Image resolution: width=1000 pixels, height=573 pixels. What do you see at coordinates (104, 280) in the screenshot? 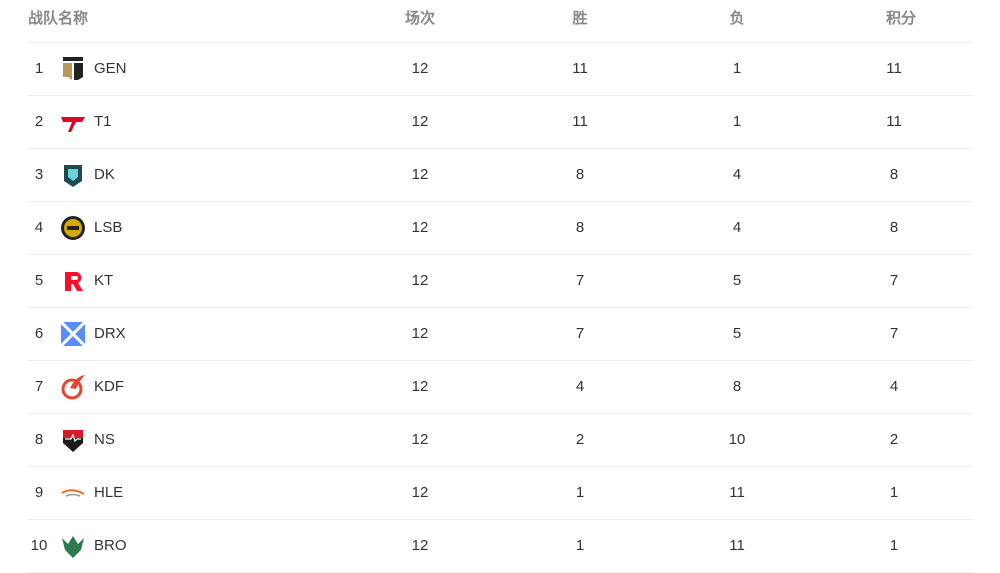
I see `team-name: KT` at bounding box center [104, 280].